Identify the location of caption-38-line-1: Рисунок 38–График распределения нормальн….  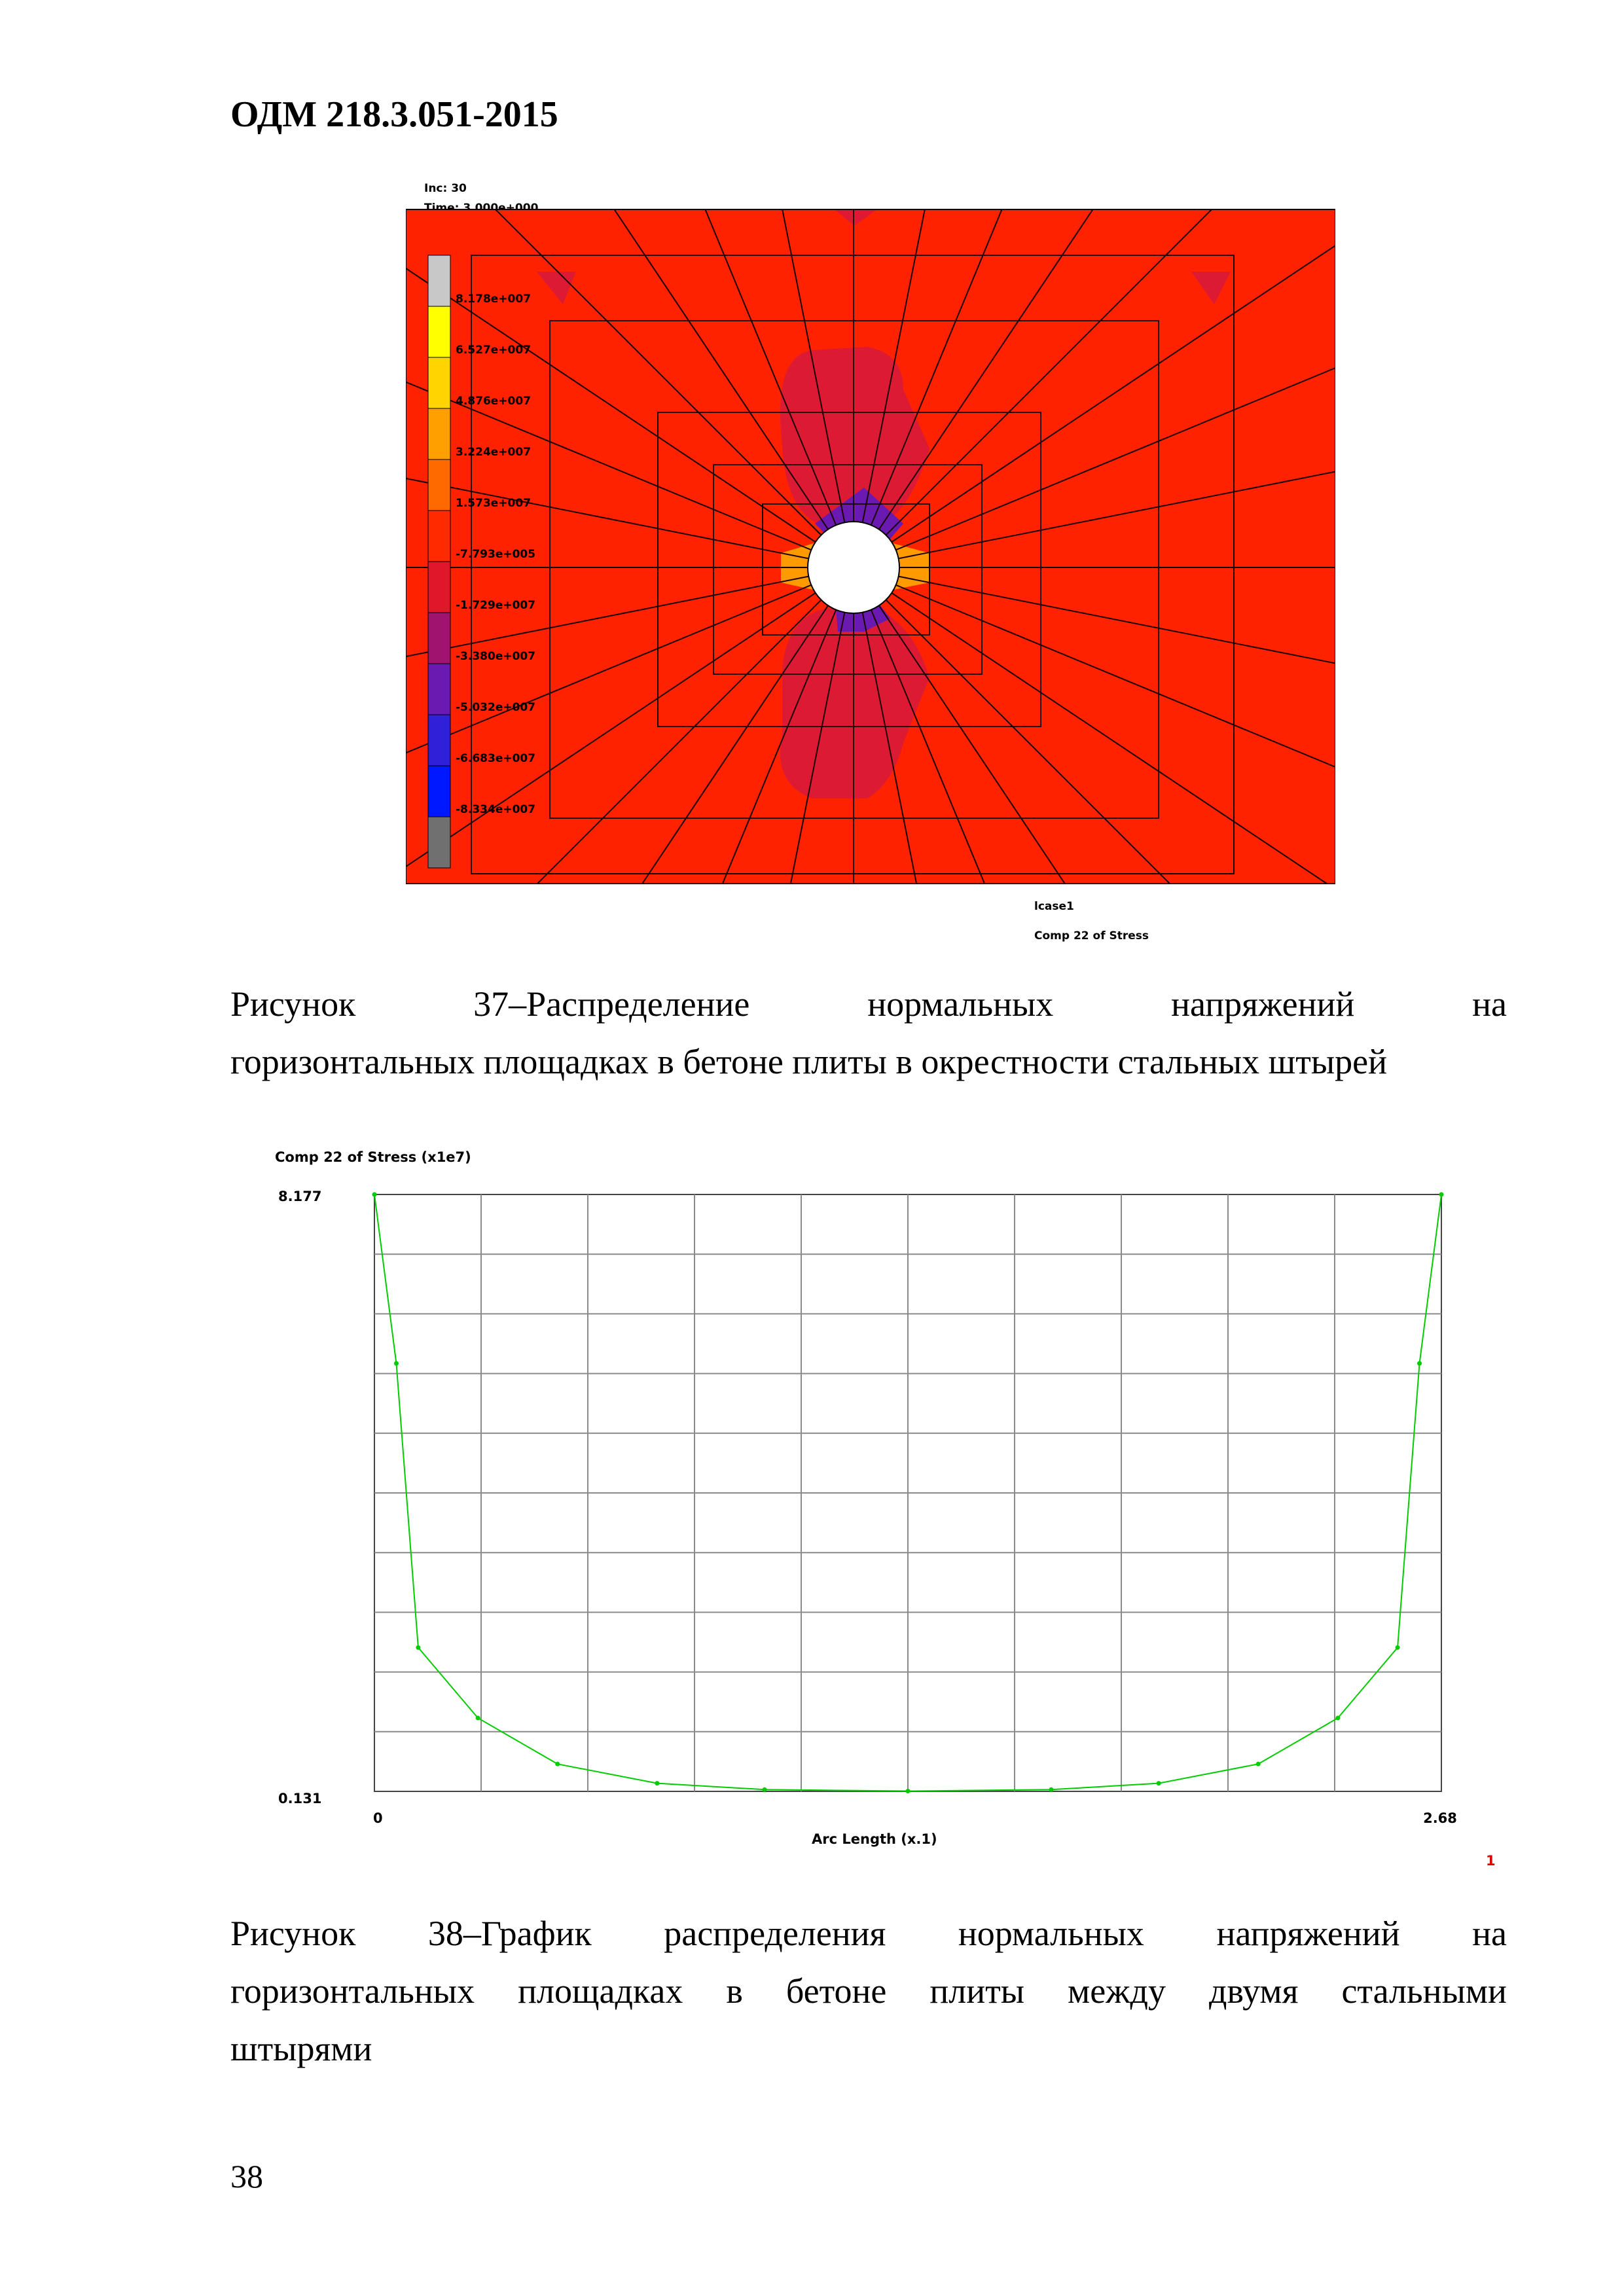
(868, 1933).